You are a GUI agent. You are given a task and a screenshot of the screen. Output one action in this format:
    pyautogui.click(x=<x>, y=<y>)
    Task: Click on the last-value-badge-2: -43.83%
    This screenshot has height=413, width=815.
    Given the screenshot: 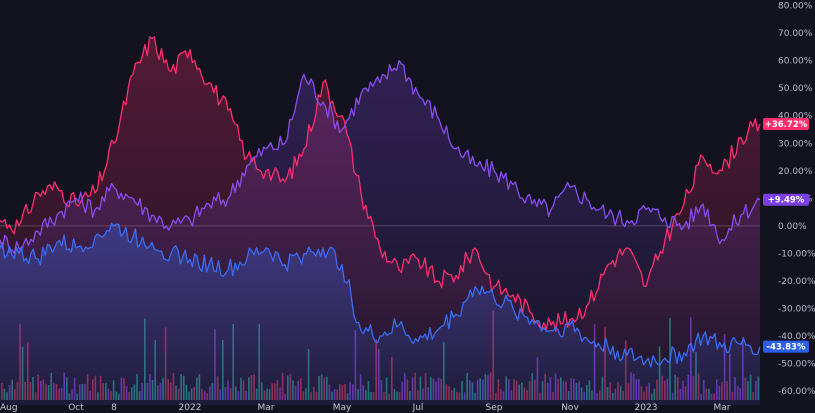 What is the action you would take?
    pyautogui.click(x=786, y=346)
    